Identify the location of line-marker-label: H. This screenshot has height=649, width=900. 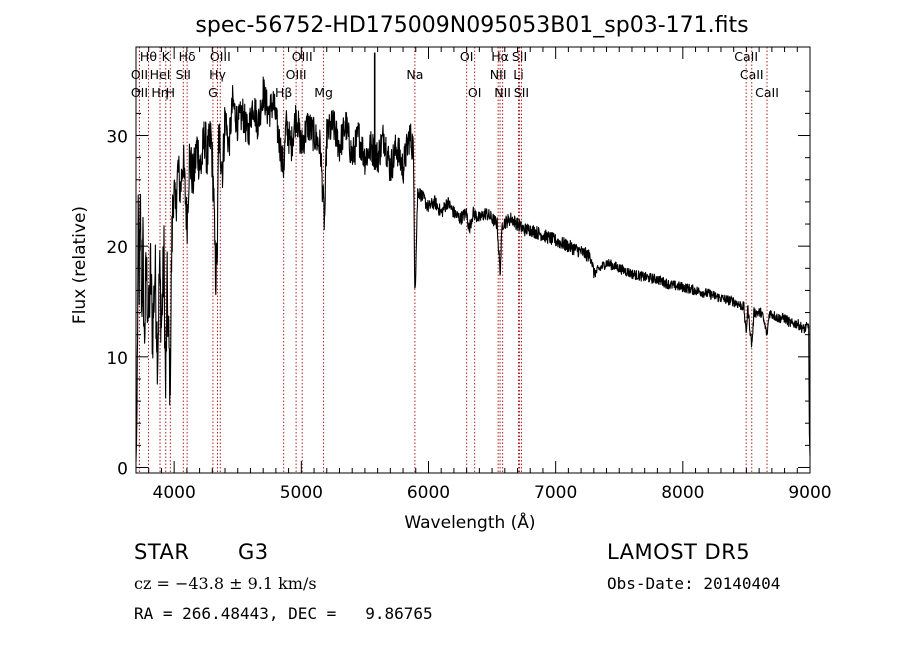
(170, 92).